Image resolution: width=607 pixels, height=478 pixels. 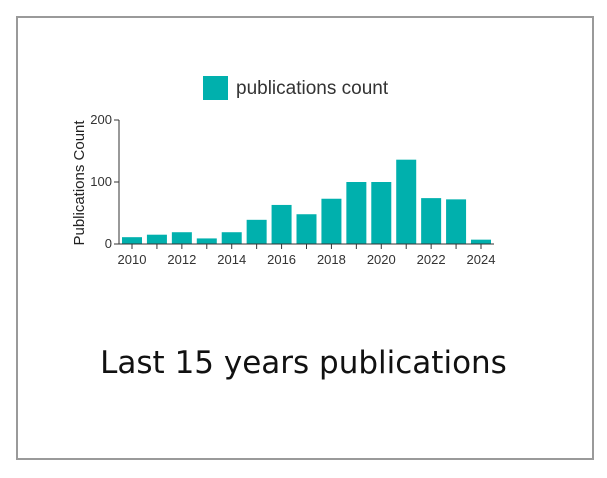 What do you see at coordinates (231, 259) in the screenshot?
I see `x-tick-label: 2014` at bounding box center [231, 259].